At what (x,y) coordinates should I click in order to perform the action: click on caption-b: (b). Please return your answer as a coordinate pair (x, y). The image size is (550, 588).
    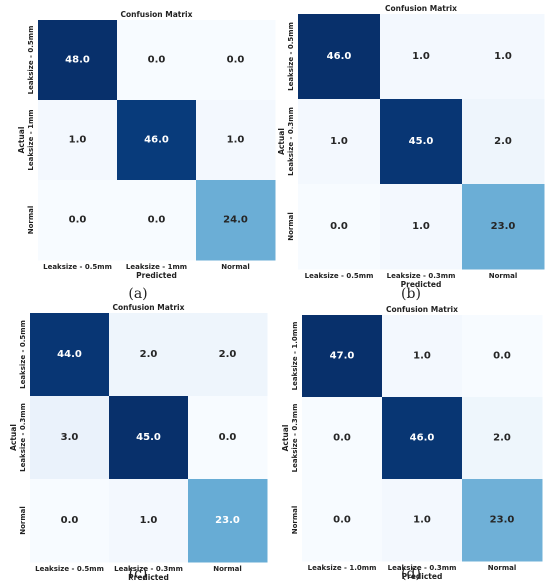
    Looking at the image, I should click on (411, 294).